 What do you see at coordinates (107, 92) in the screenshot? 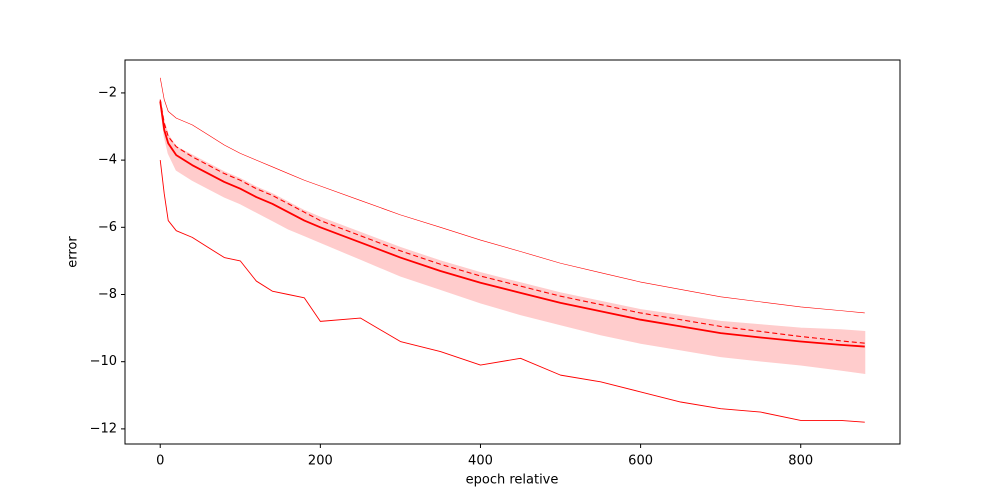
I see `y-tick-label: −2` at bounding box center [107, 92].